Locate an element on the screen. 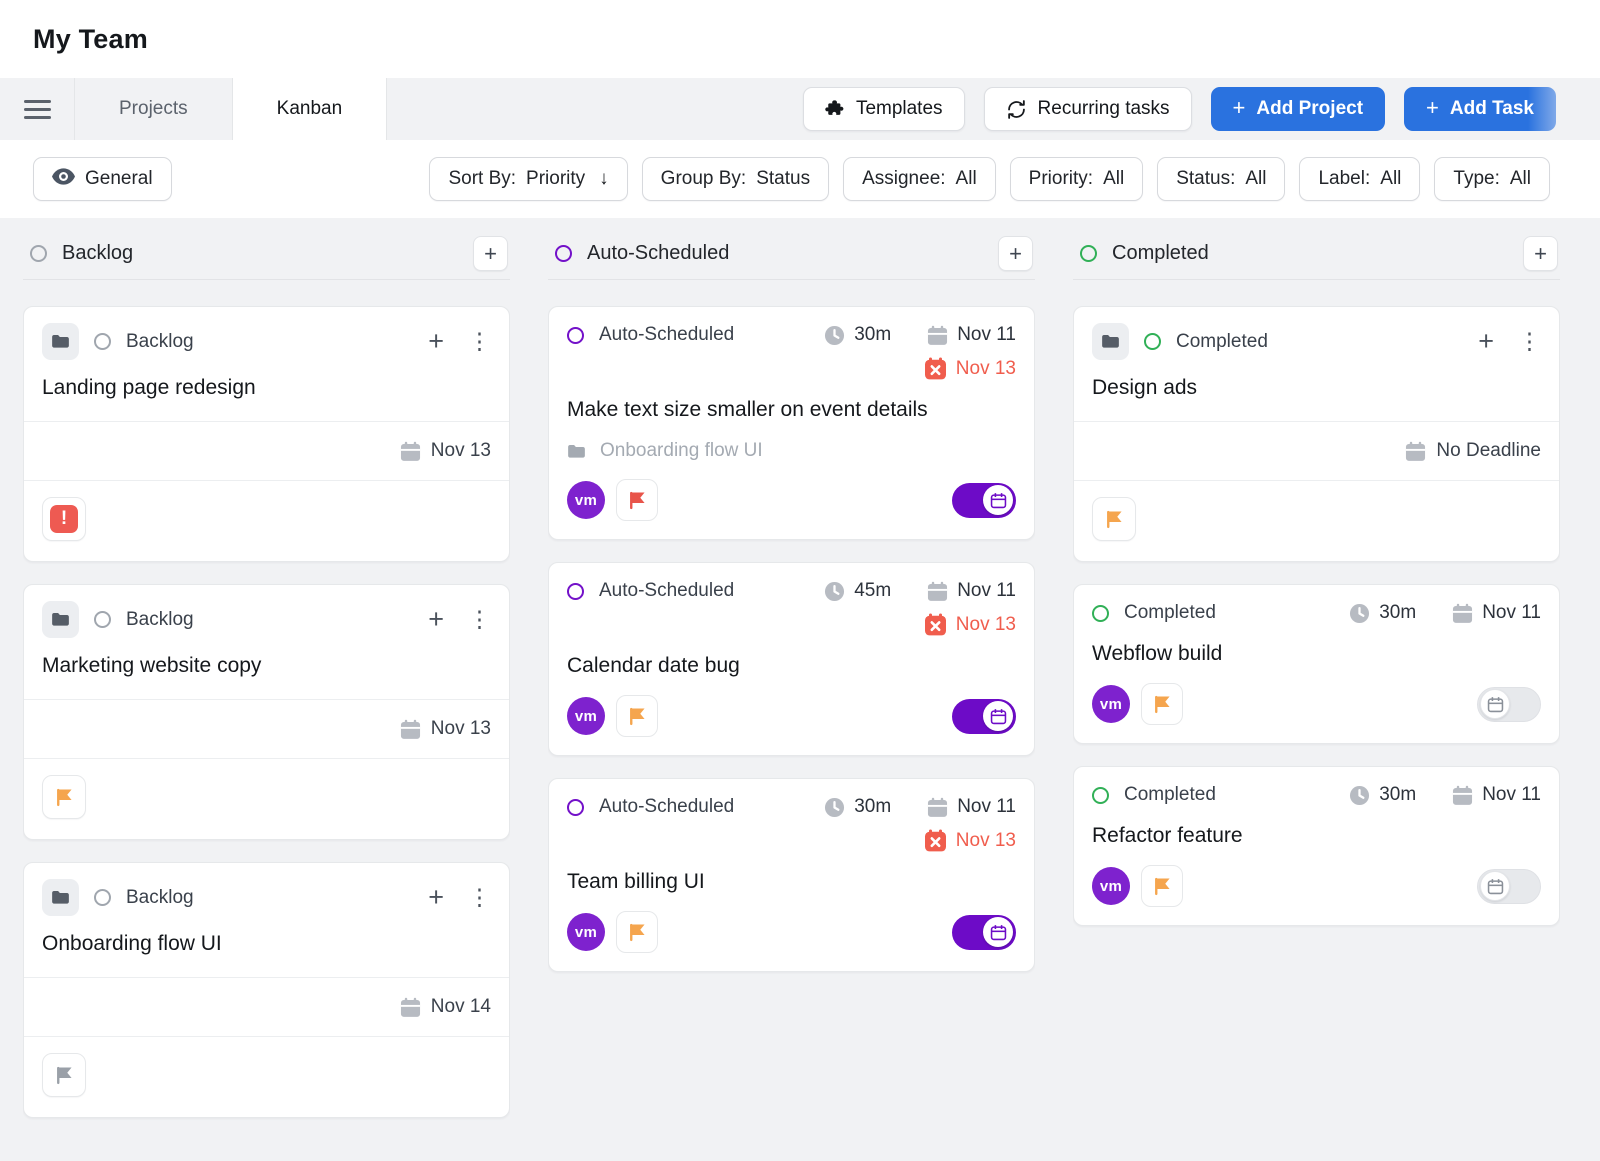 This screenshot has height=1161, width=1600. filter-label: Type: is located at coordinates (1476, 178).